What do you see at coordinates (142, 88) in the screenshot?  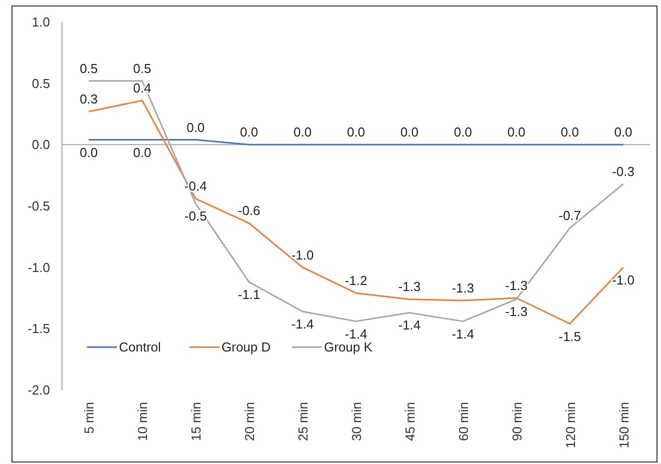 I see `data-label: 0.4` at bounding box center [142, 88].